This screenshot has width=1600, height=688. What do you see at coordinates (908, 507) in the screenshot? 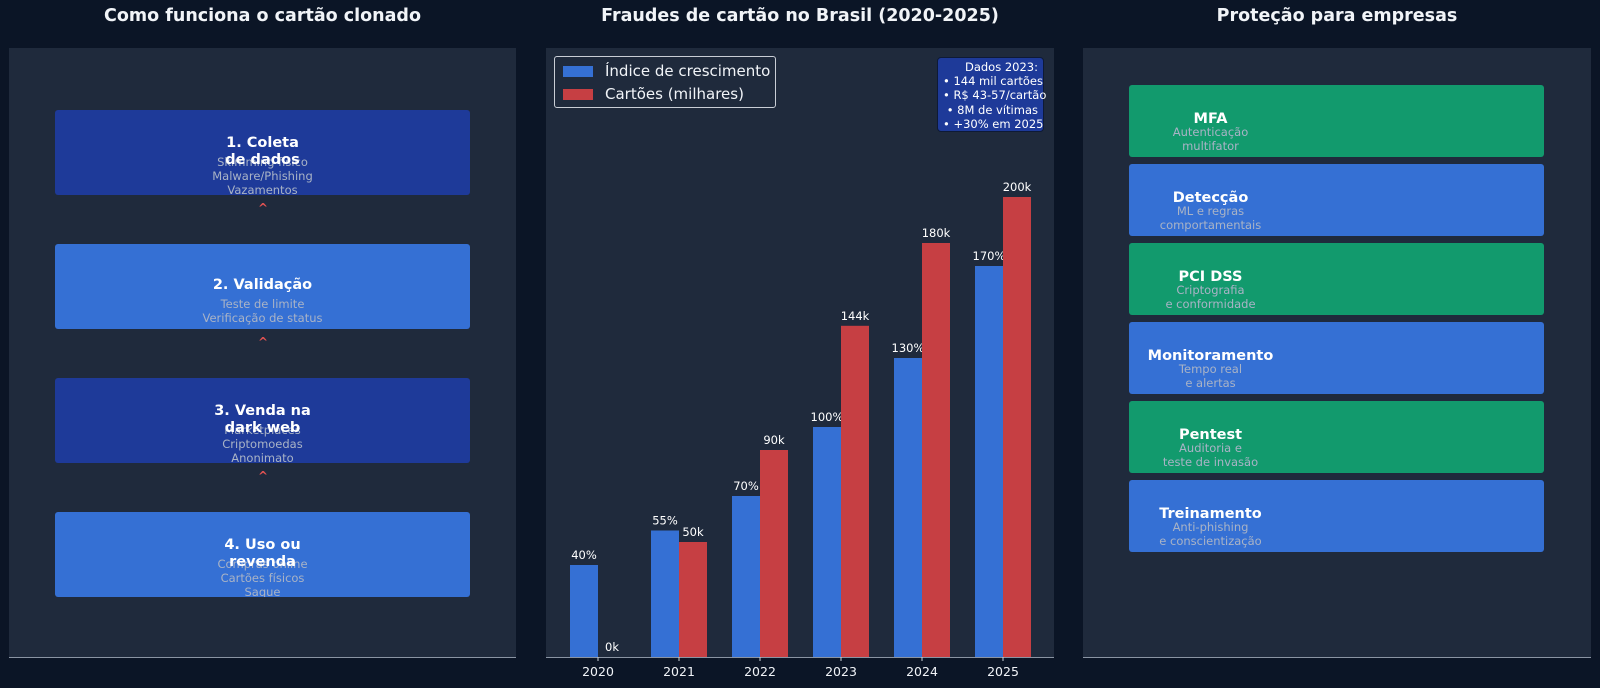
I see `growth-bar-2024` at bounding box center [908, 507].